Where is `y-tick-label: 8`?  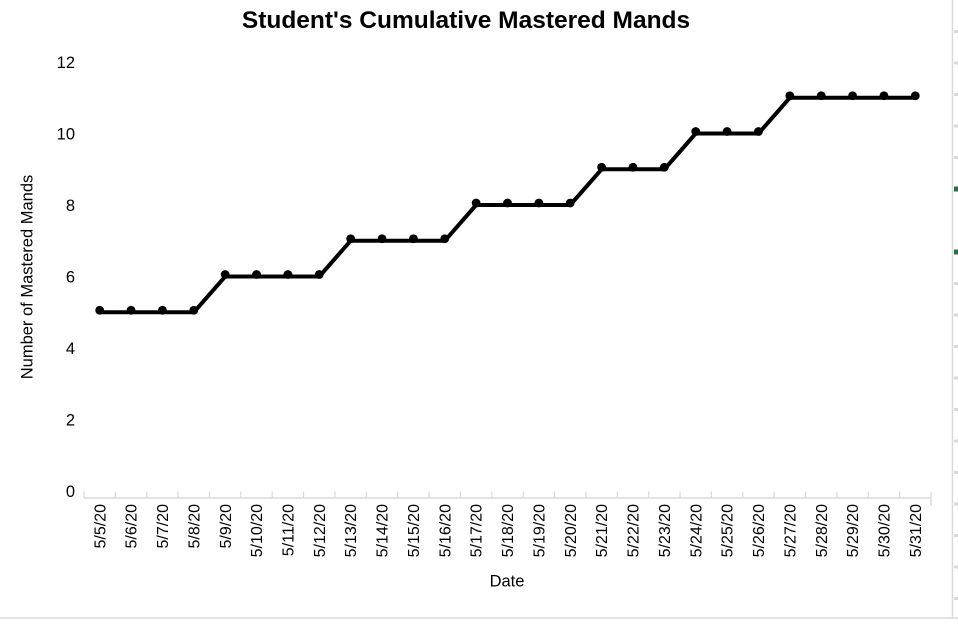 y-tick-label: 8 is located at coordinates (70, 206).